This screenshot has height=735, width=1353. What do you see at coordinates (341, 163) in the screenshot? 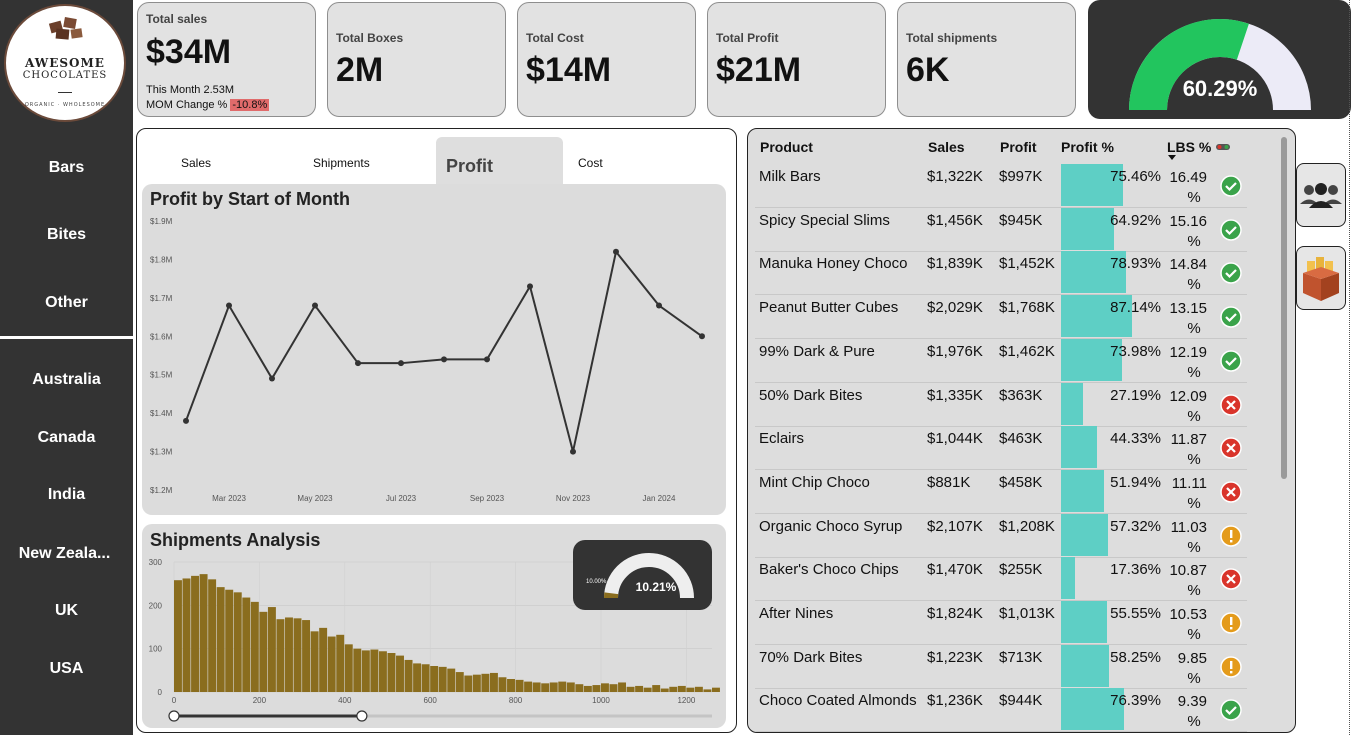
I see `tab-shipments: Shipments` at bounding box center [341, 163].